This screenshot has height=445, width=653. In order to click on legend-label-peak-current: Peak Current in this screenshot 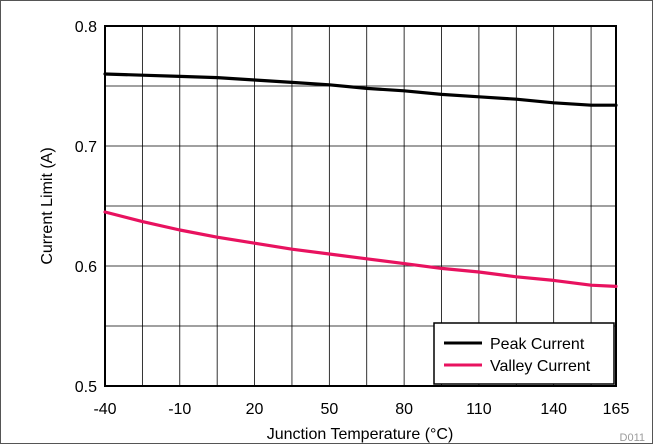, I will do `click(537, 344)`.